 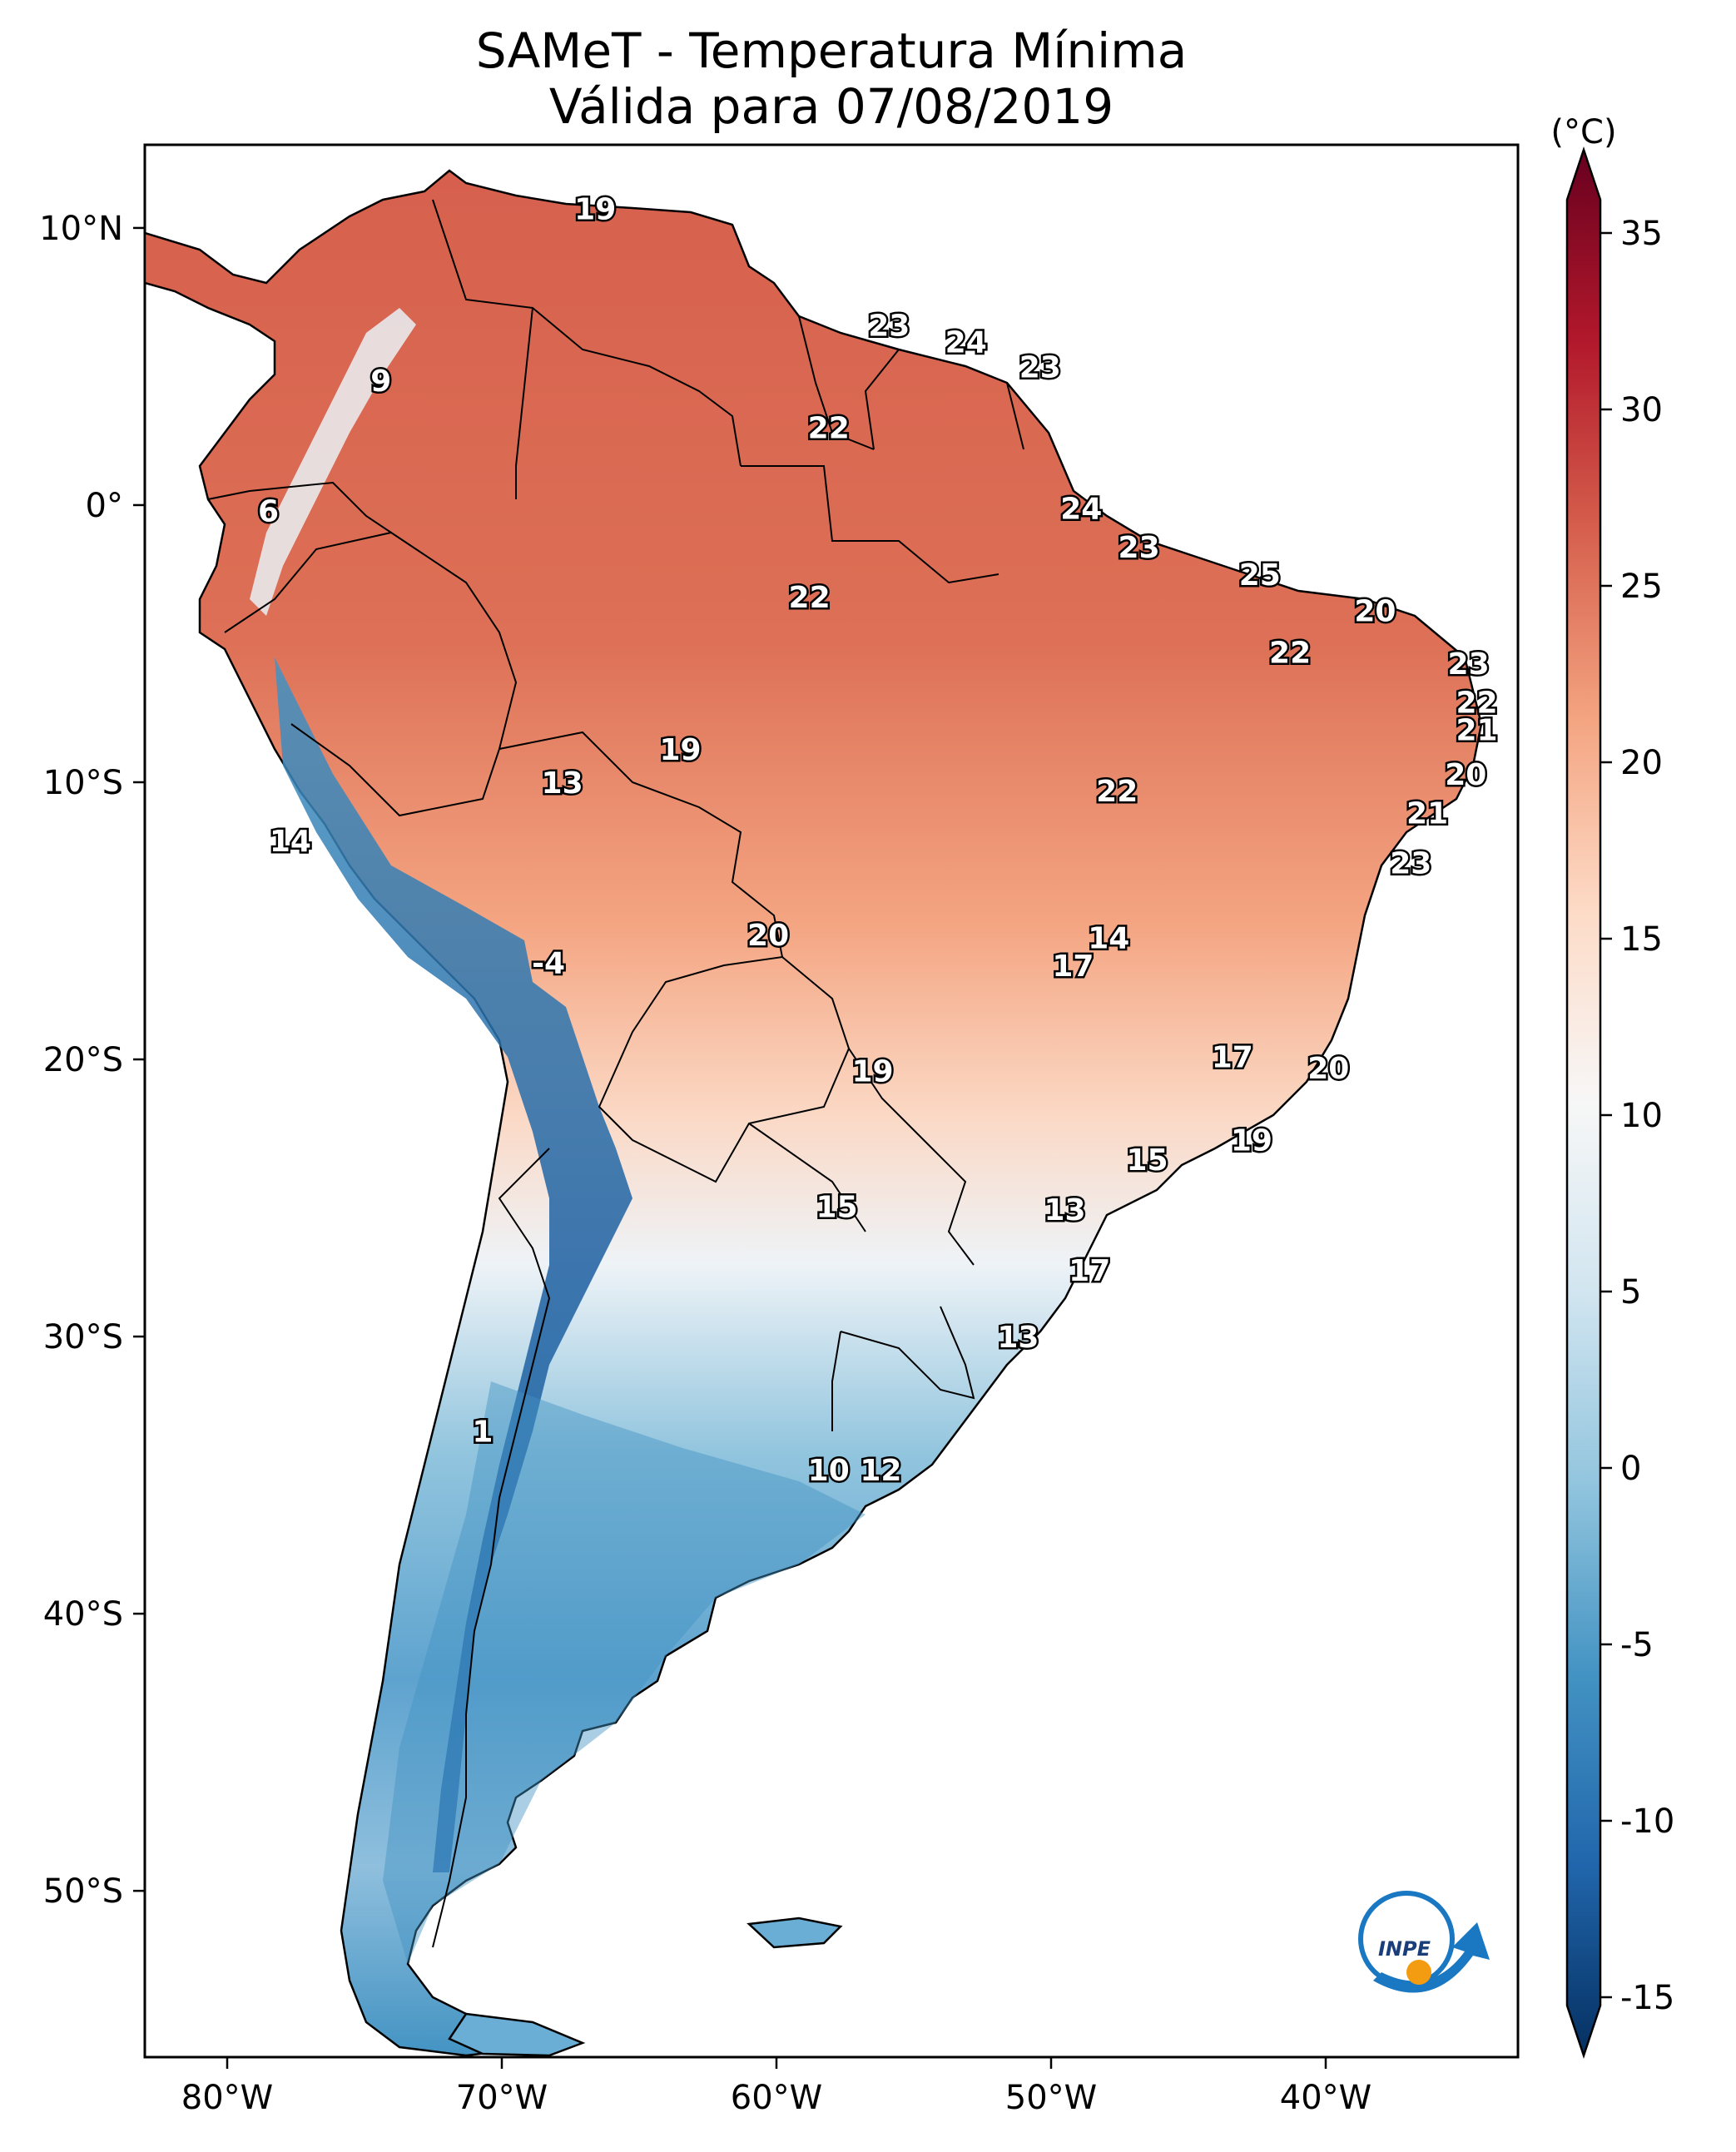 I want to click on logo-text: INPE, so click(x=1404, y=1949).